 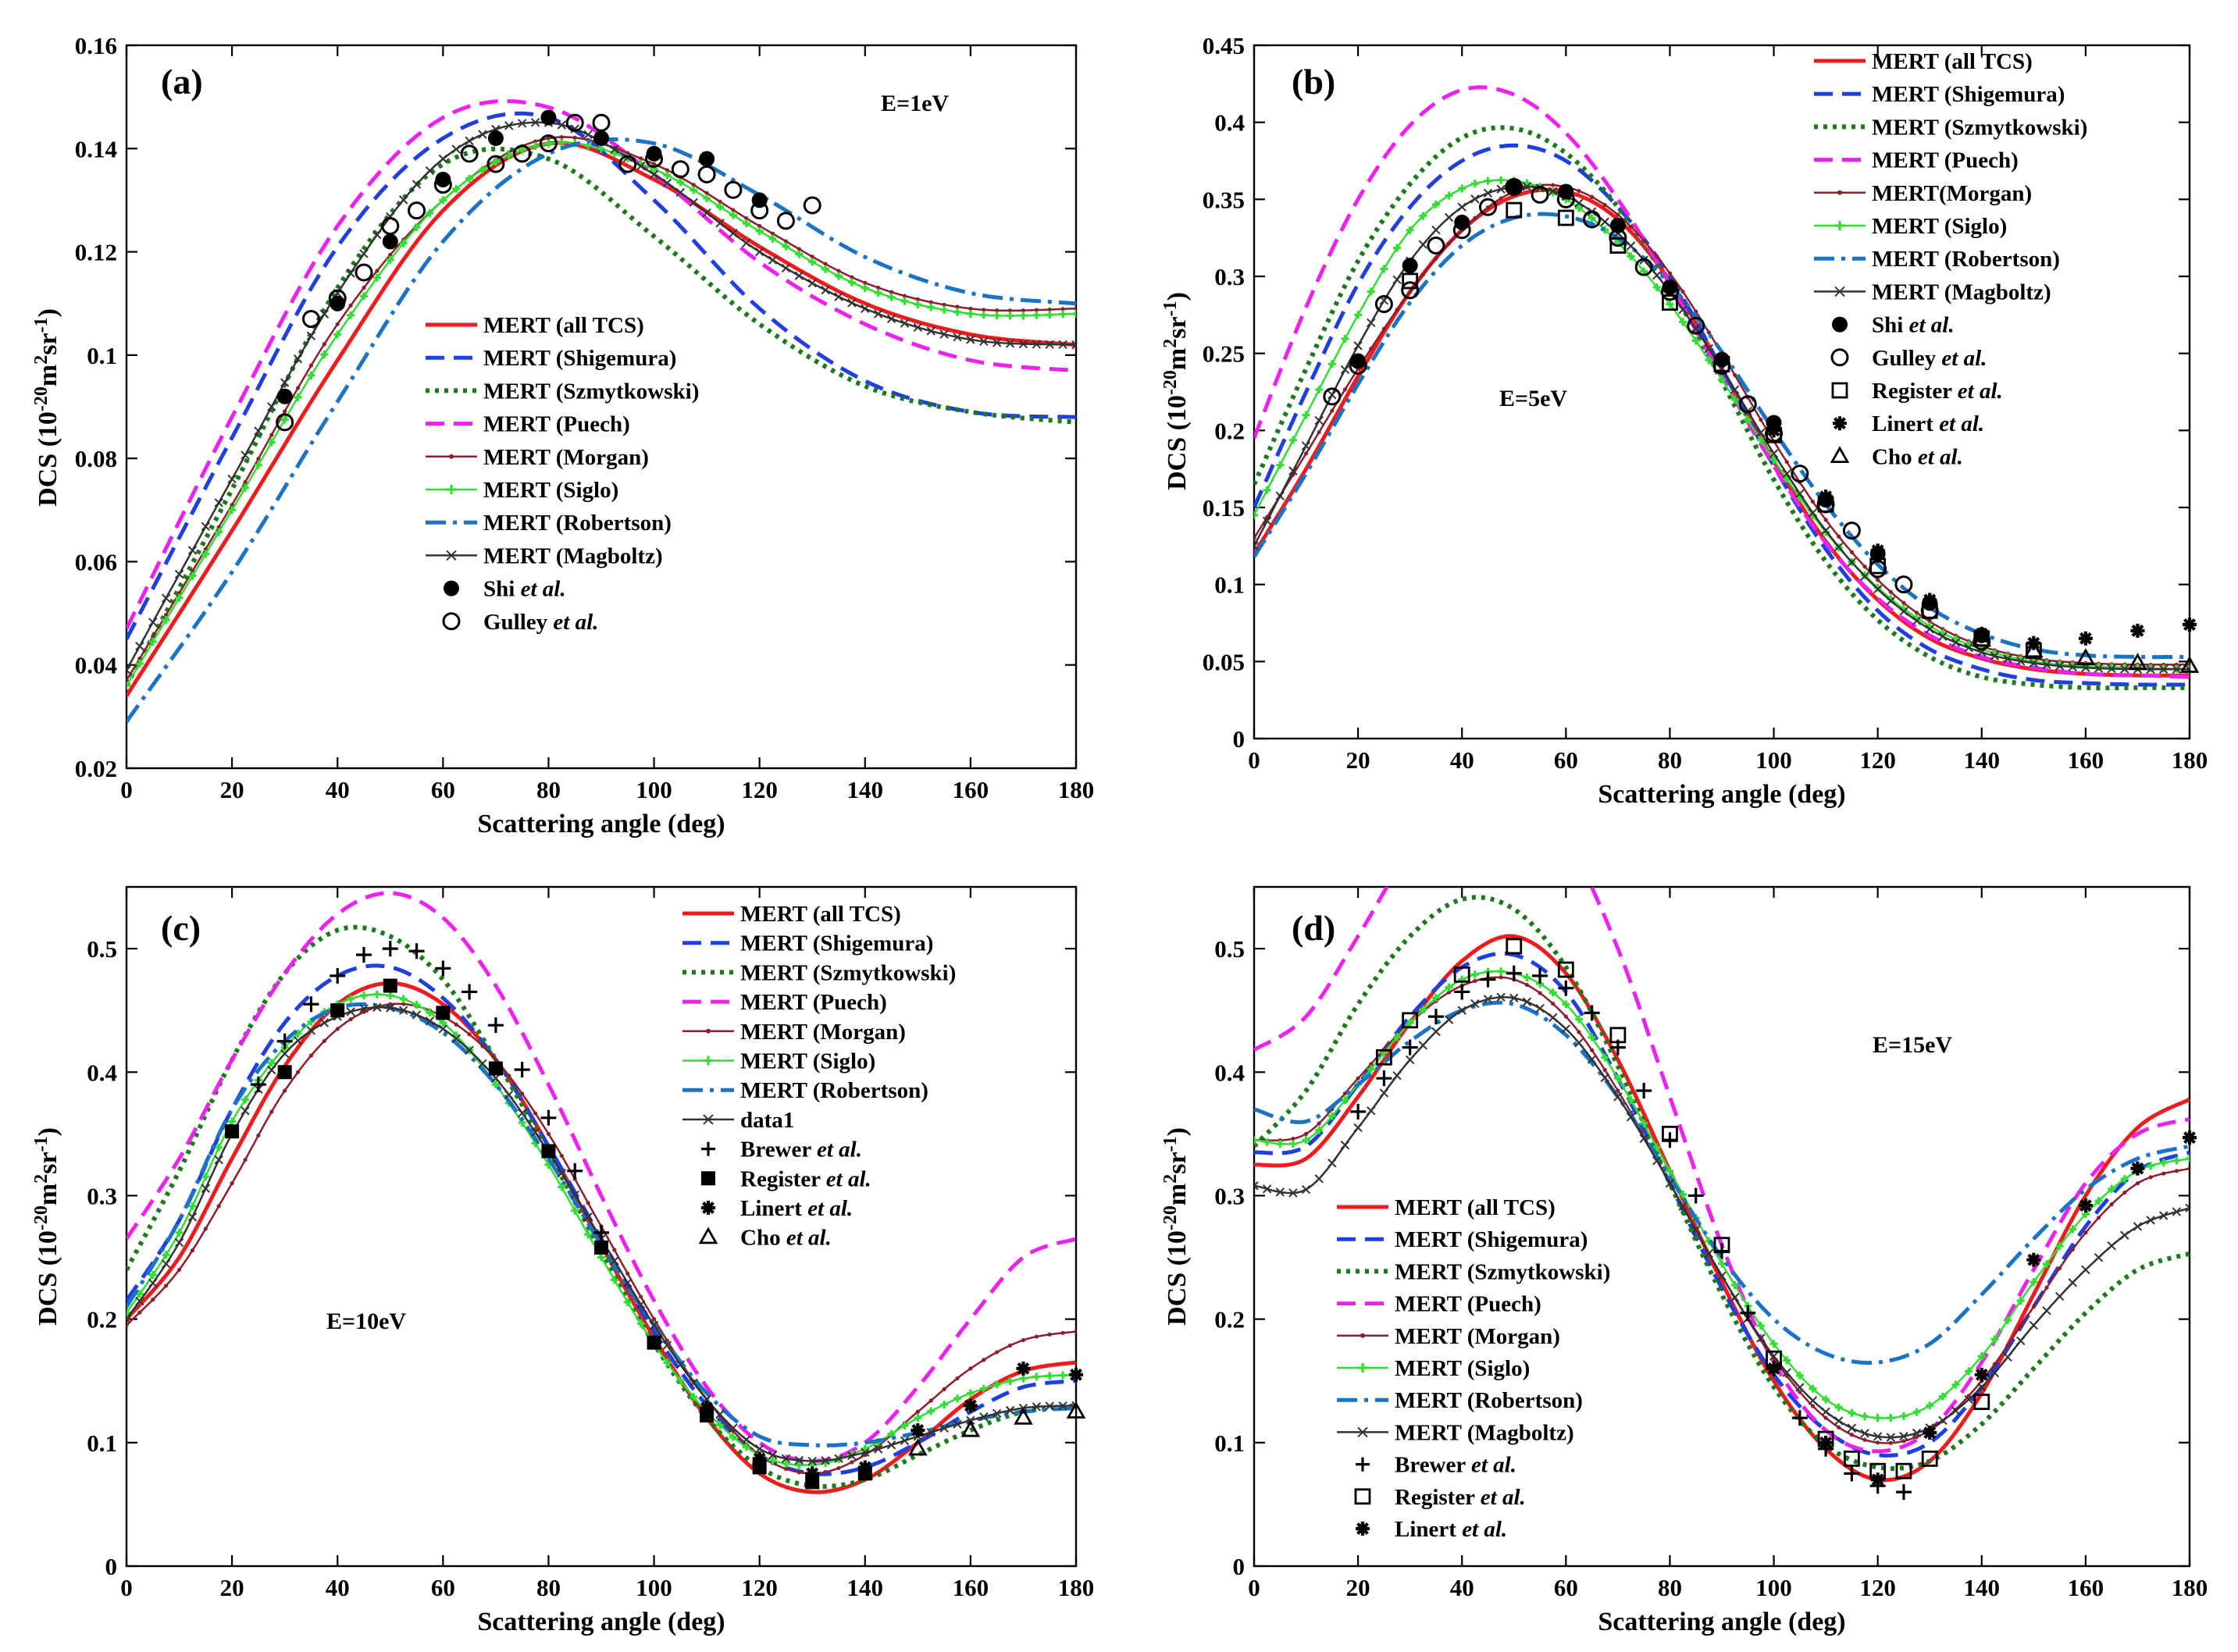 What do you see at coordinates (1929, 358) in the screenshot?
I see `legend-label: Gulley et al.` at bounding box center [1929, 358].